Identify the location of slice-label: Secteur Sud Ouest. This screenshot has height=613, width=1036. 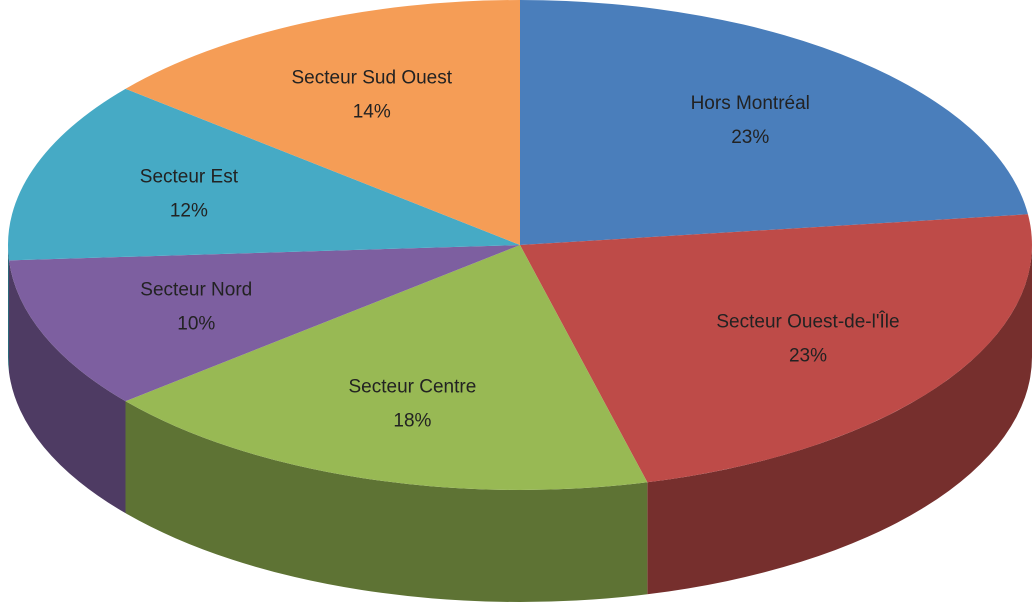
(371, 77).